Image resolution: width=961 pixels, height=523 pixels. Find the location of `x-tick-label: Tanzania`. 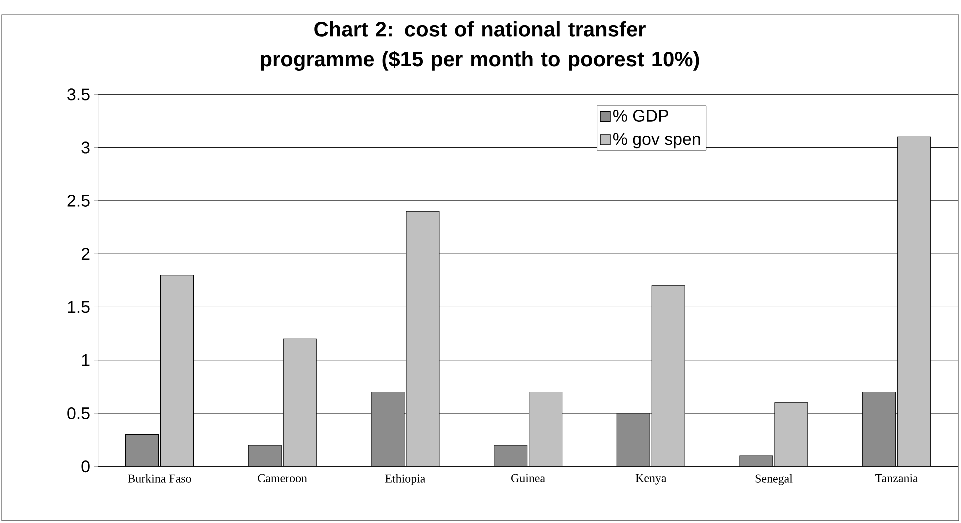

x-tick-label: Tanzania is located at coordinates (897, 478).